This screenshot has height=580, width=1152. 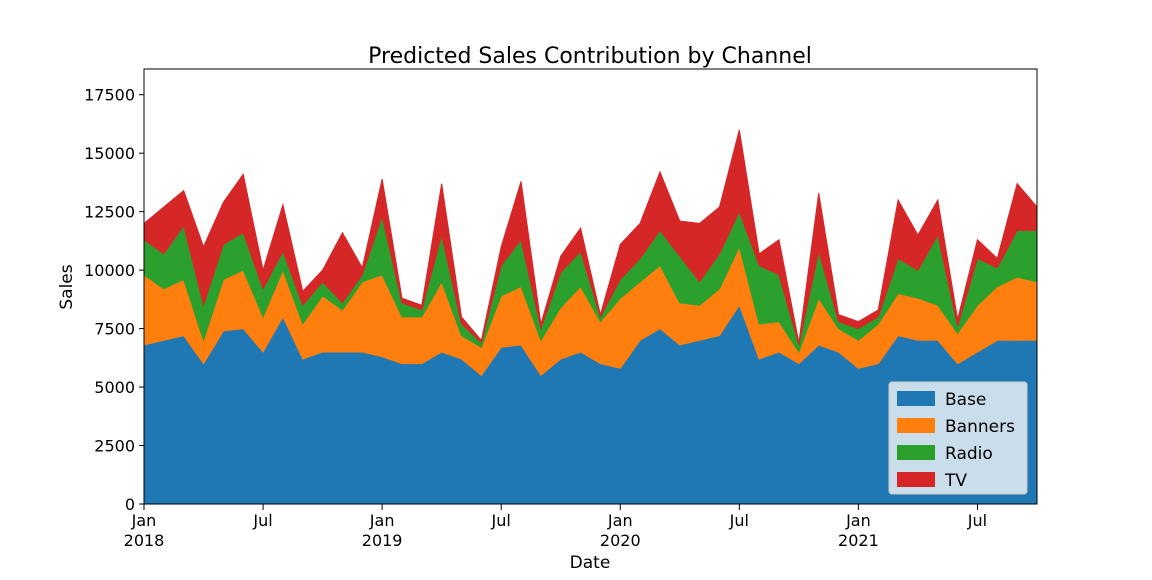 What do you see at coordinates (955, 481) in the screenshot?
I see `legend-label: TV` at bounding box center [955, 481].